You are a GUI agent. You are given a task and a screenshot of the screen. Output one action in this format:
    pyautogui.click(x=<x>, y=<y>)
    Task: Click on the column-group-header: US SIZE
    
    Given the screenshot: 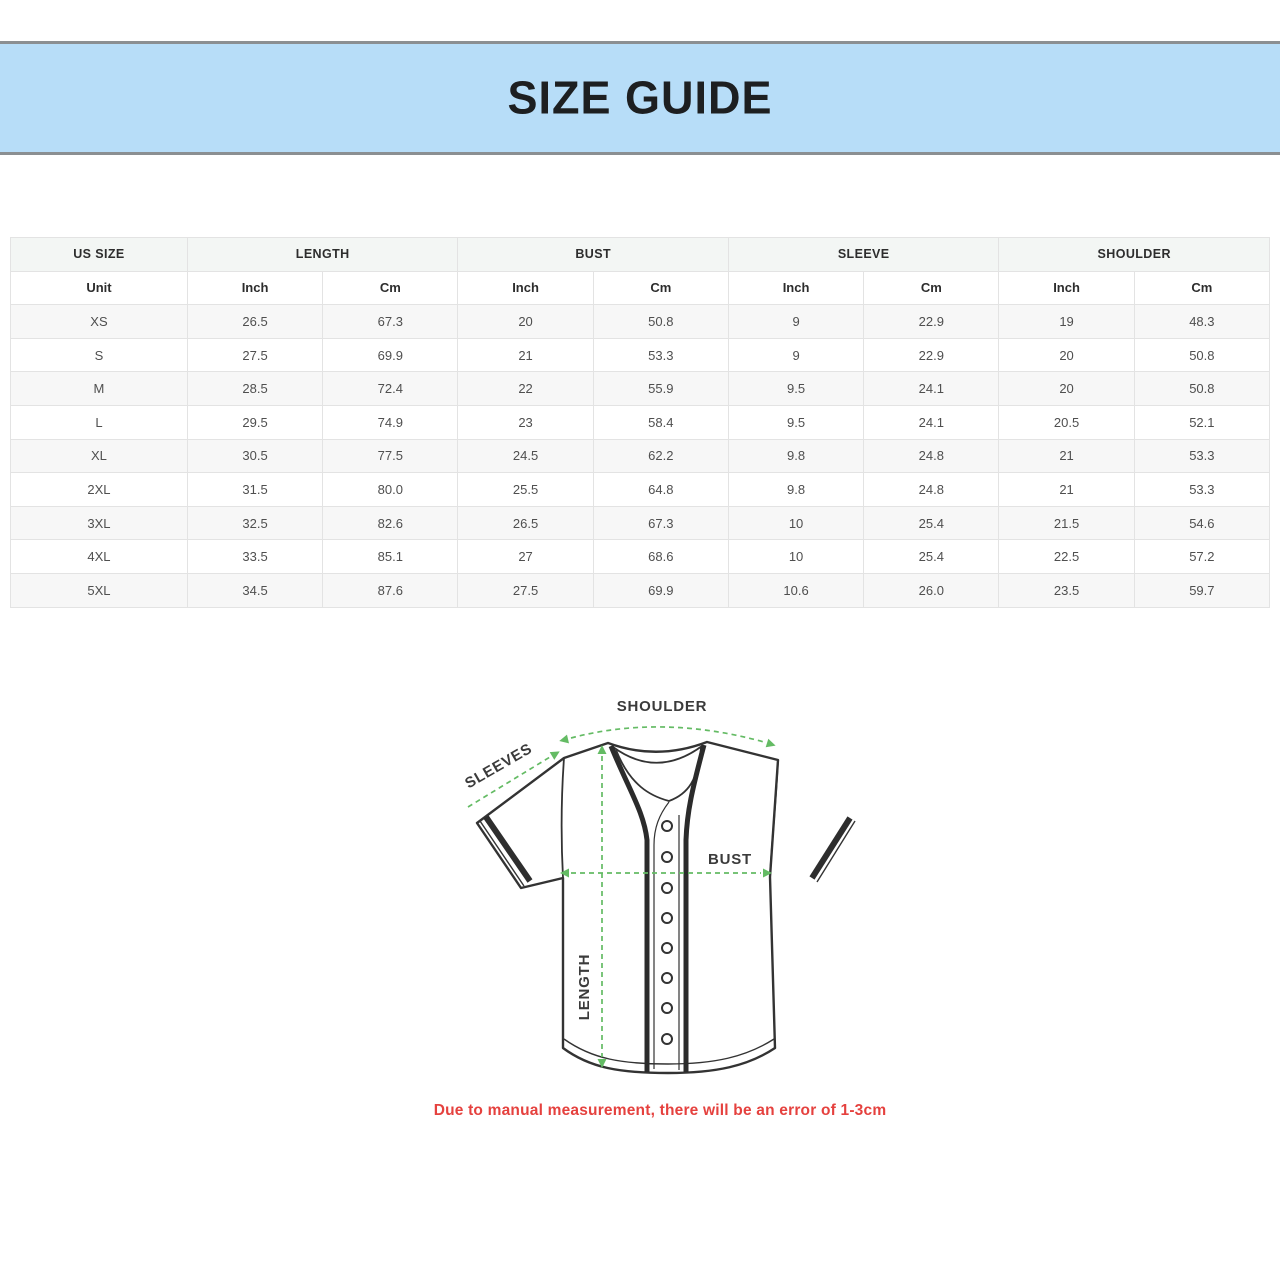 What is the action you would take?
    pyautogui.click(x=99, y=254)
    